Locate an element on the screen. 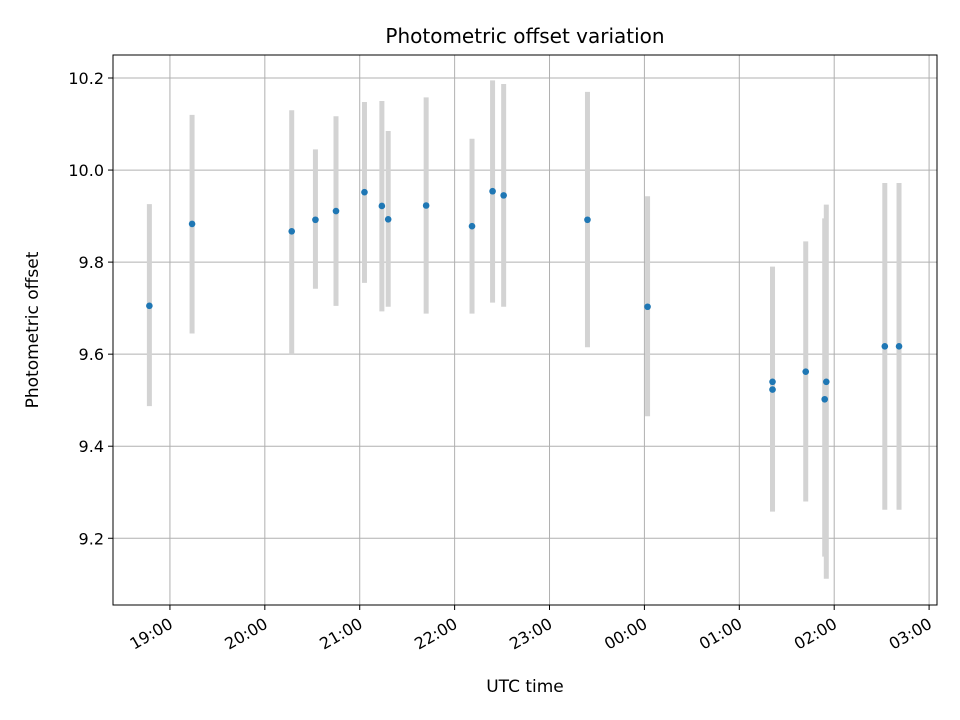  y-tick-label: 9.8 is located at coordinates (91, 262).